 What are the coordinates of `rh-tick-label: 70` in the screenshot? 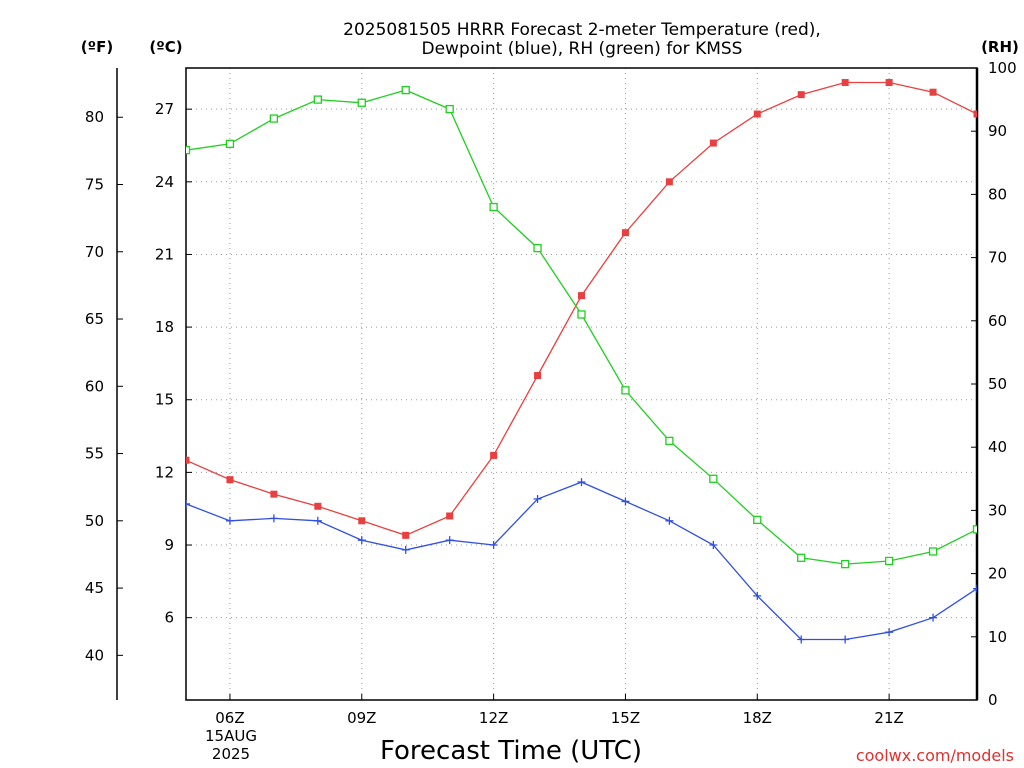 It's located at (997, 258).